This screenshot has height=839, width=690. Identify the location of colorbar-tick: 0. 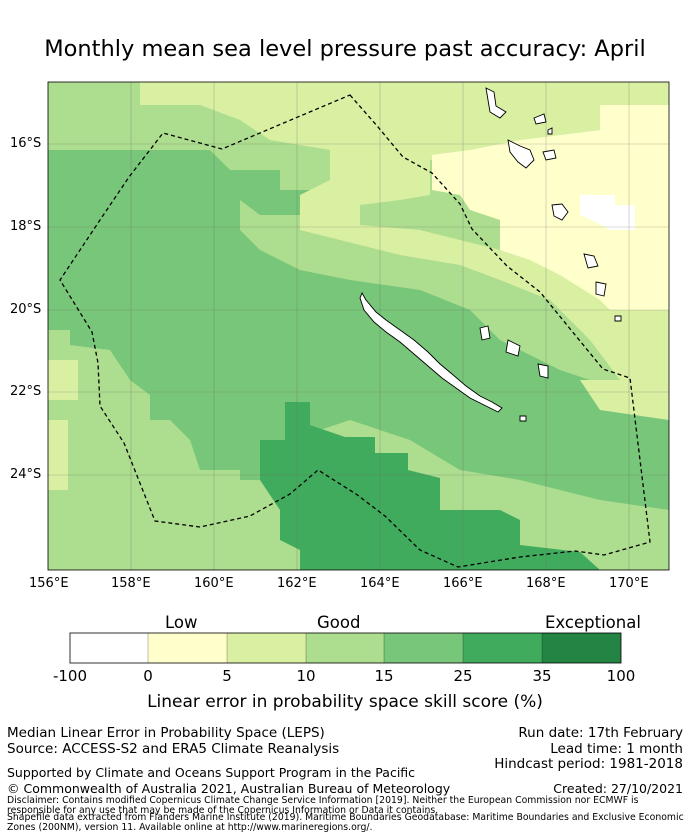
(148, 676).